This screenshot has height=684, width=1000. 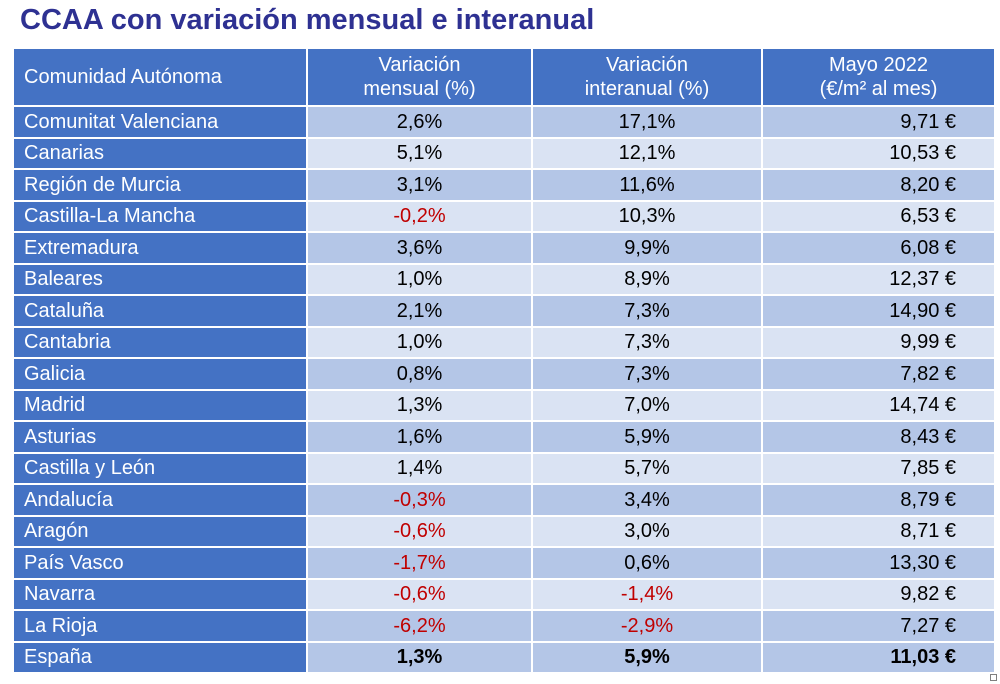 What do you see at coordinates (160, 405) in the screenshot?
I see `region-cell: Madrid` at bounding box center [160, 405].